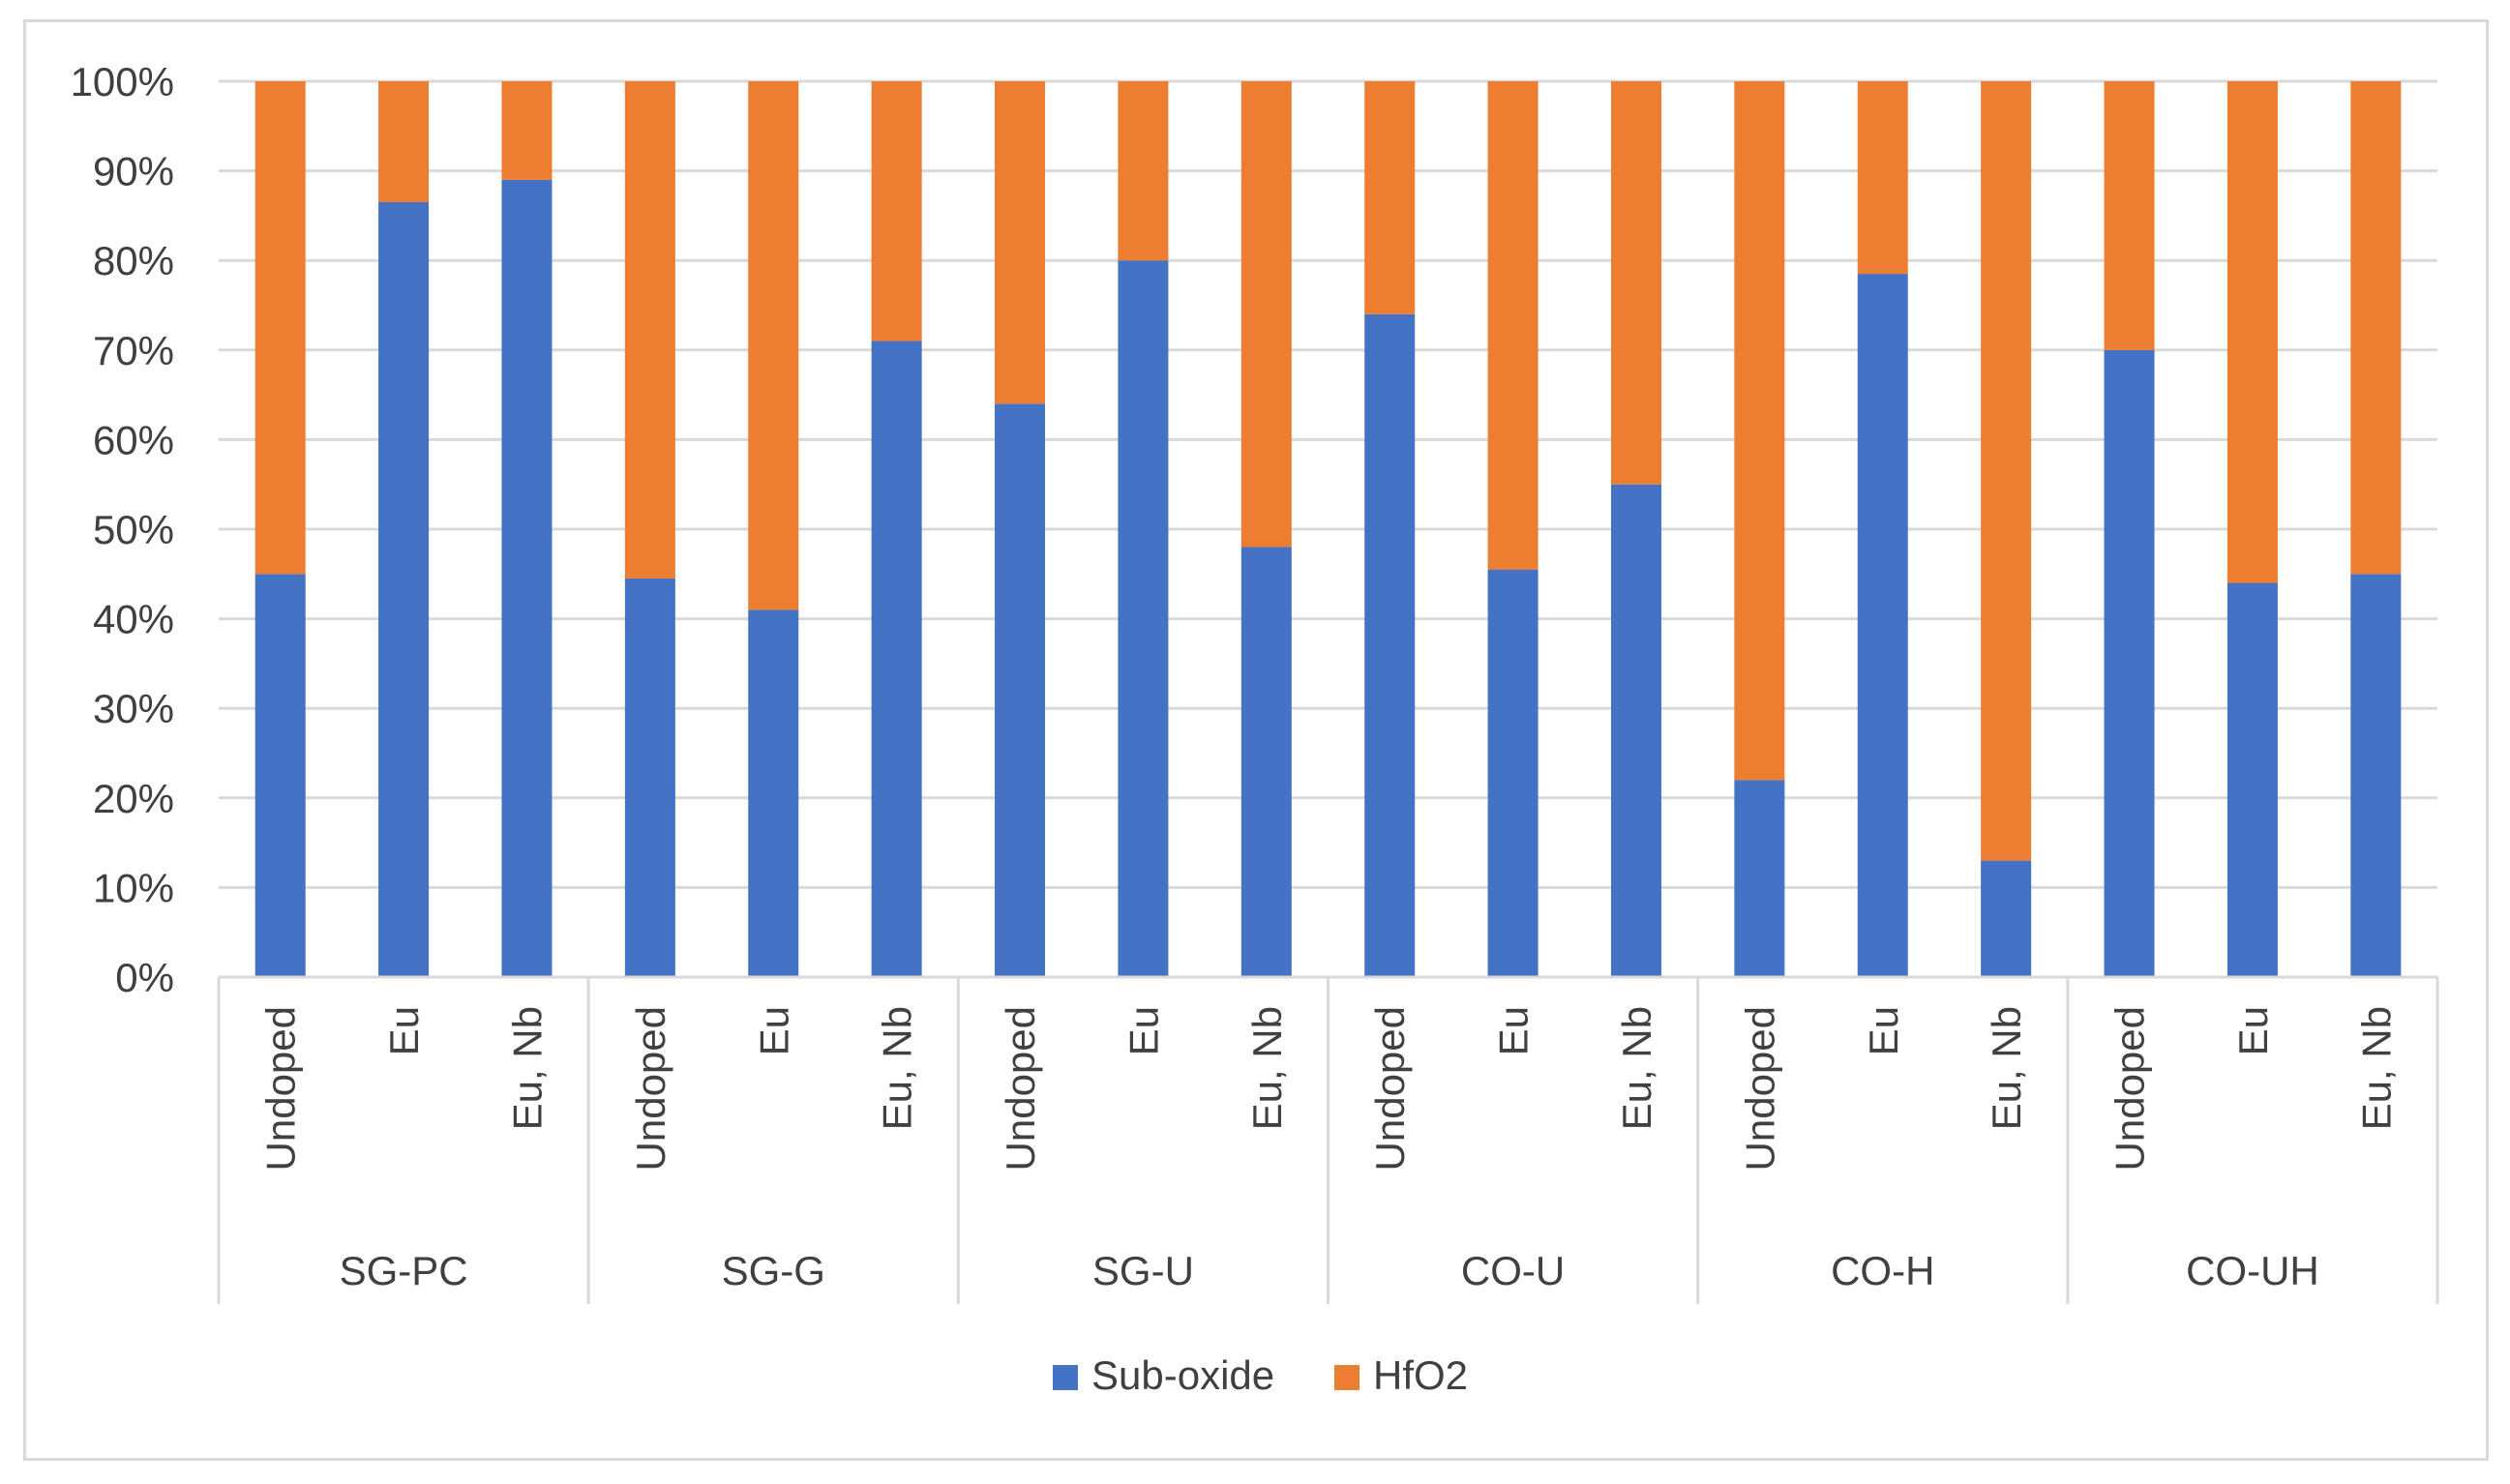  What do you see at coordinates (1420, 1375) in the screenshot?
I see `legend-label: HfO2` at bounding box center [1420, 1375].